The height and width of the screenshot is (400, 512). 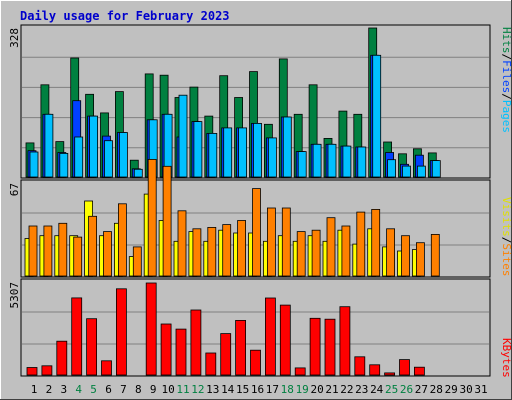 What do you see at coordinates (346, 389) in the screenshot?
I see `x-tick-label: 22` at bounding box center [346, 389].